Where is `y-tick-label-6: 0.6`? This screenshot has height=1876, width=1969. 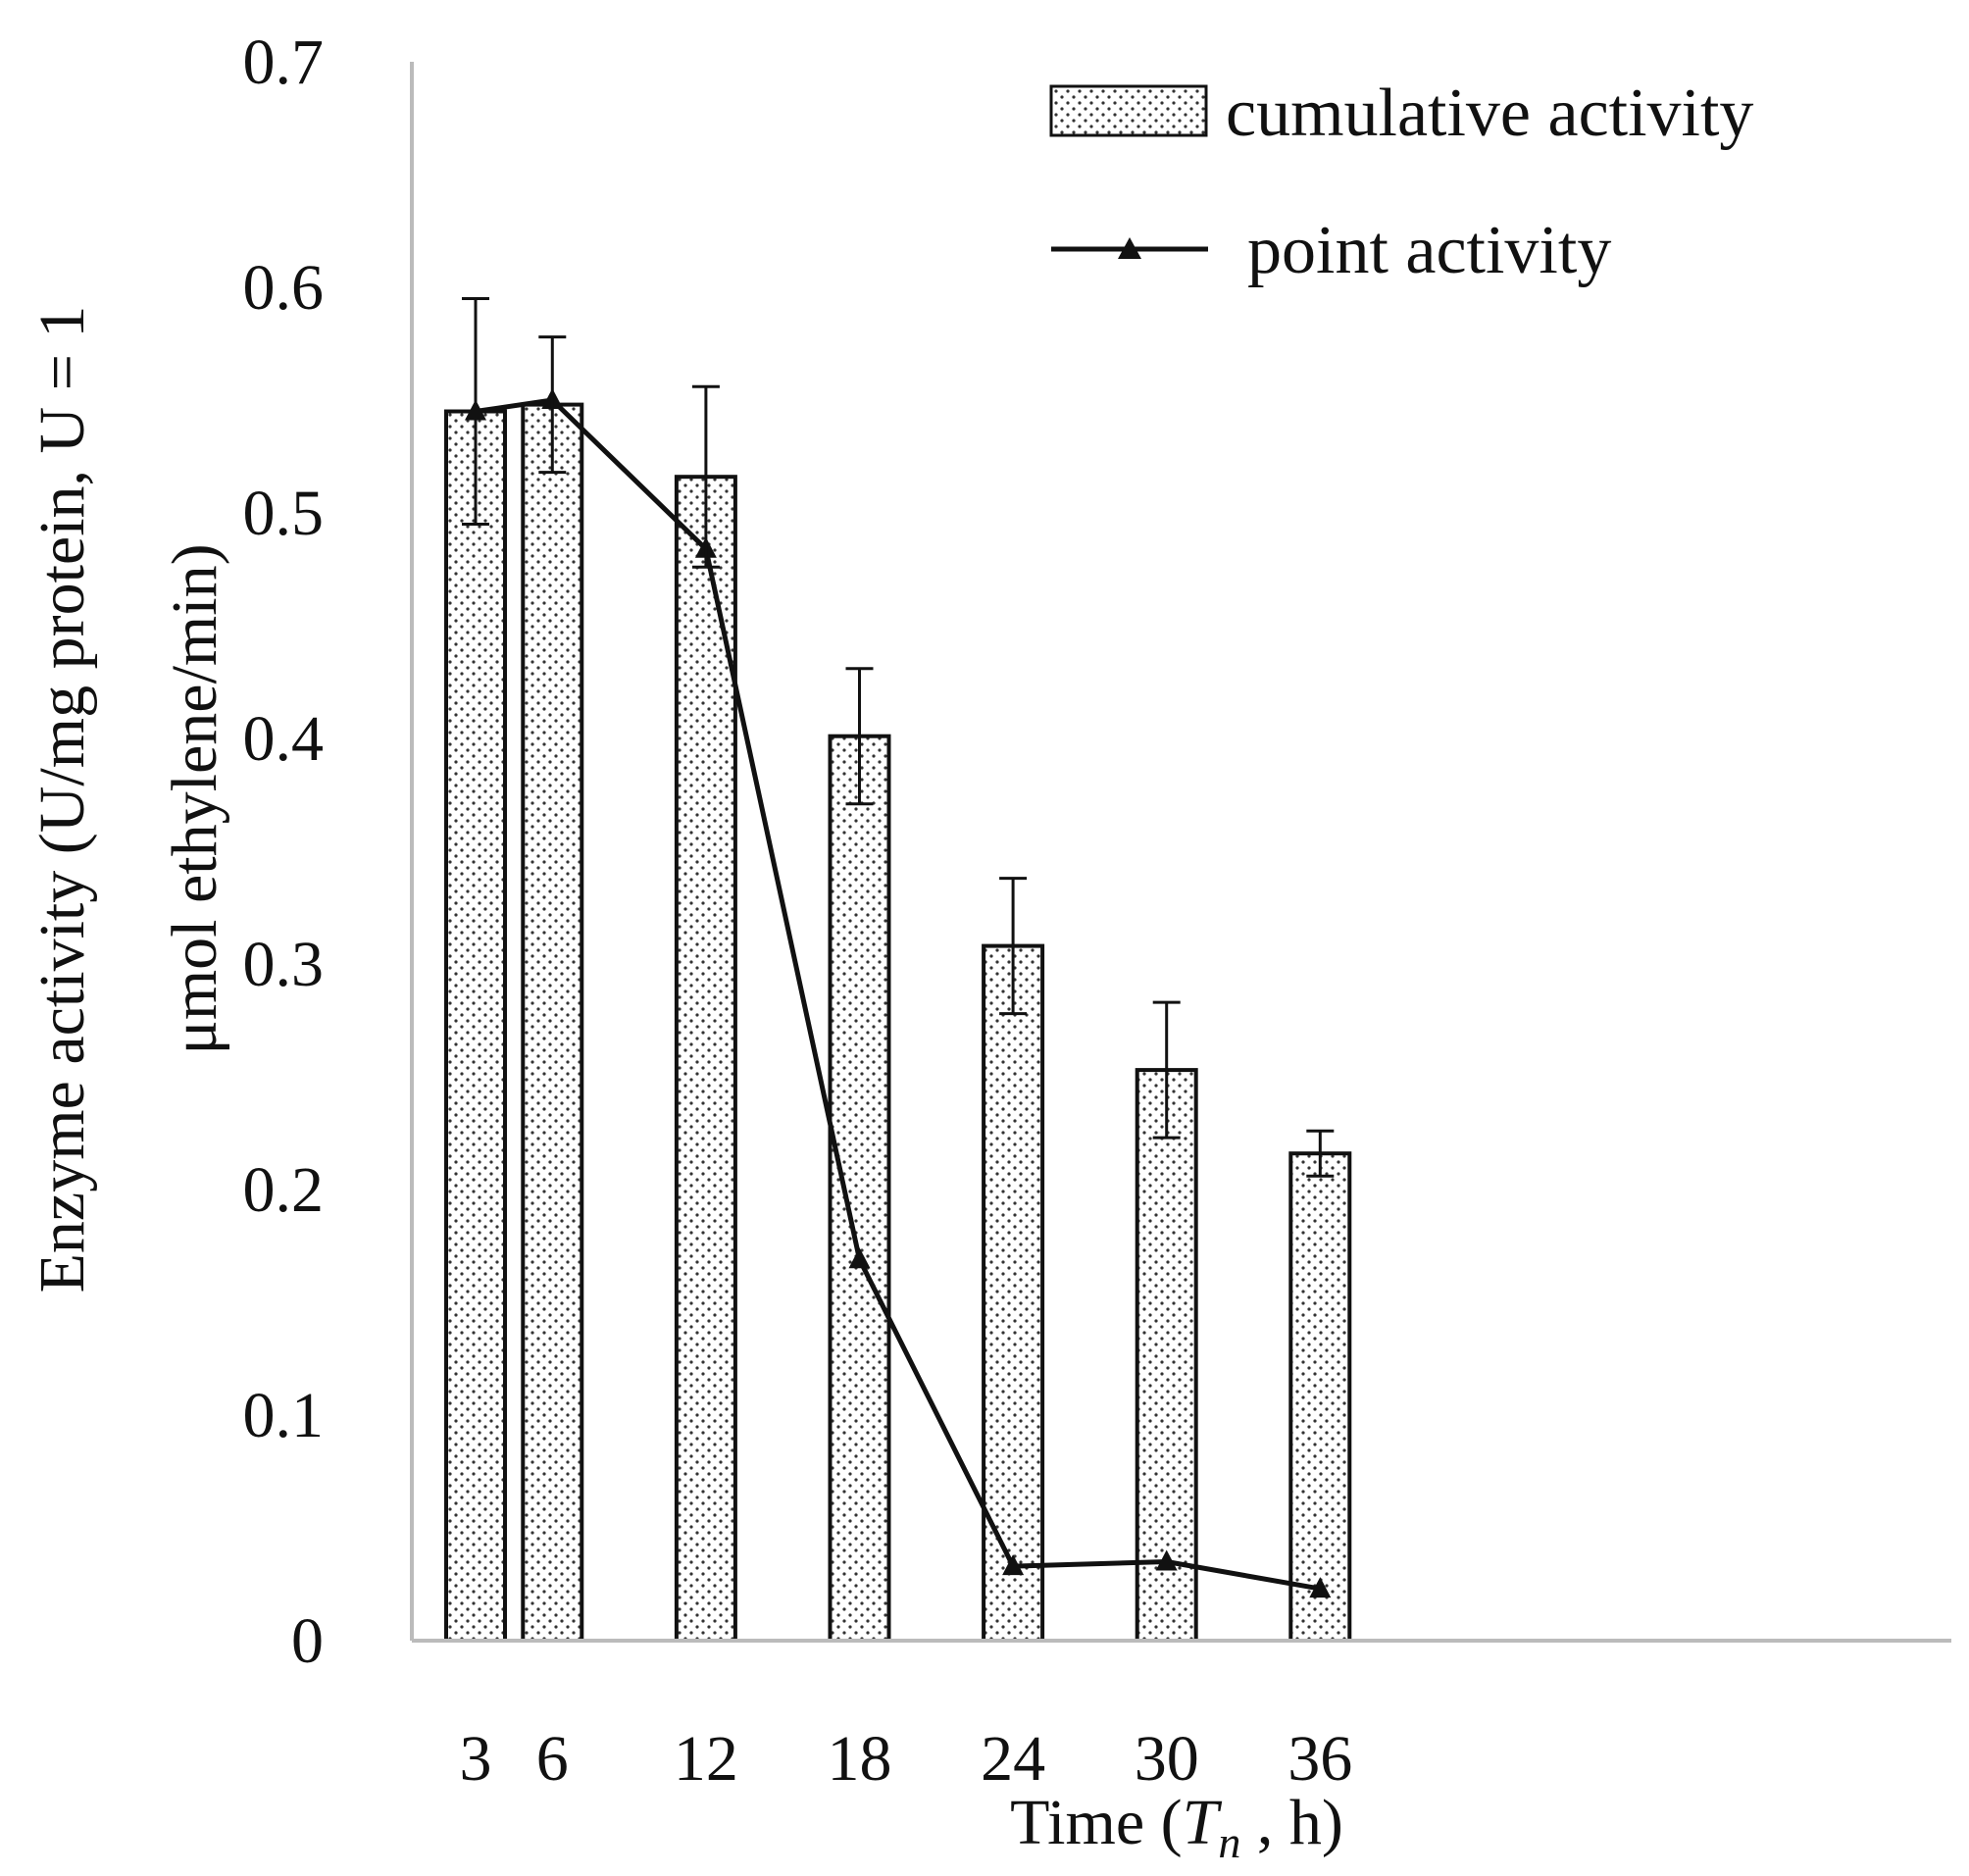
y-tick-label-6: 0.6 is located at coordinates (284, 288).